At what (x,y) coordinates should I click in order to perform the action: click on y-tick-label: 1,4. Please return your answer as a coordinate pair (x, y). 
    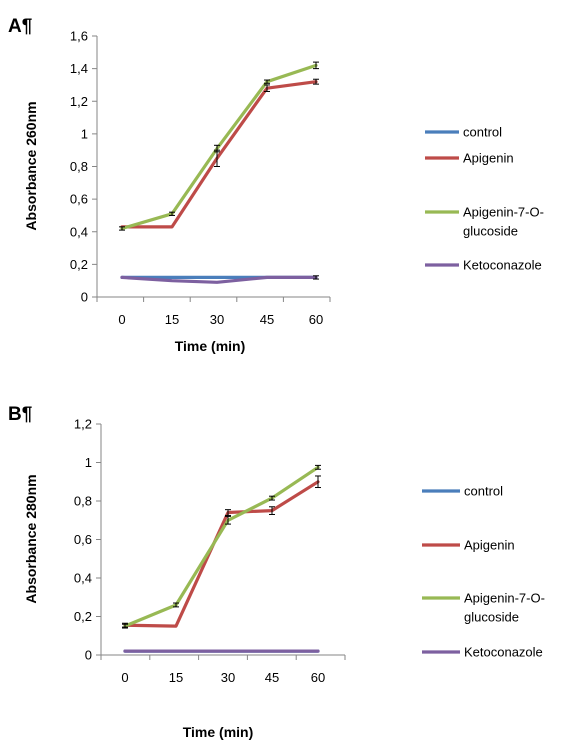
    Looking at the image, I should click on (79, 68).